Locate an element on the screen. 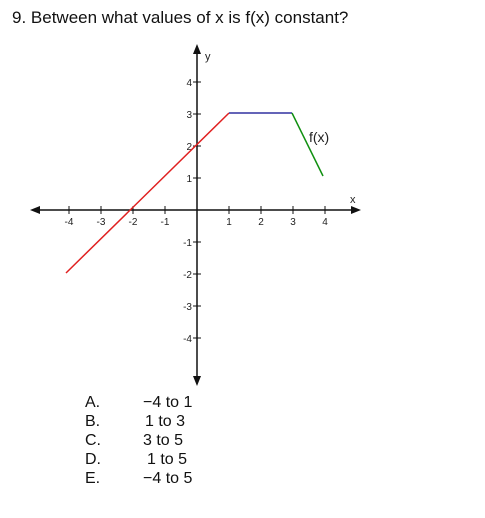  choice-letter: D. is located at coordinates (93, 459).